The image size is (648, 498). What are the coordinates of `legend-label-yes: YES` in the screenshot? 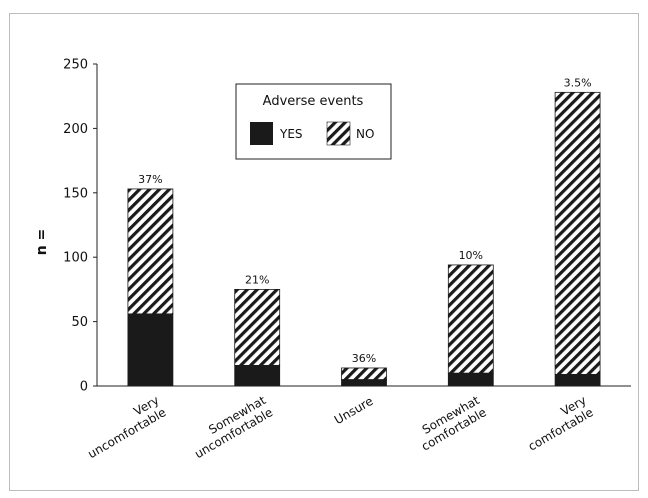 It's located at (291, 134).